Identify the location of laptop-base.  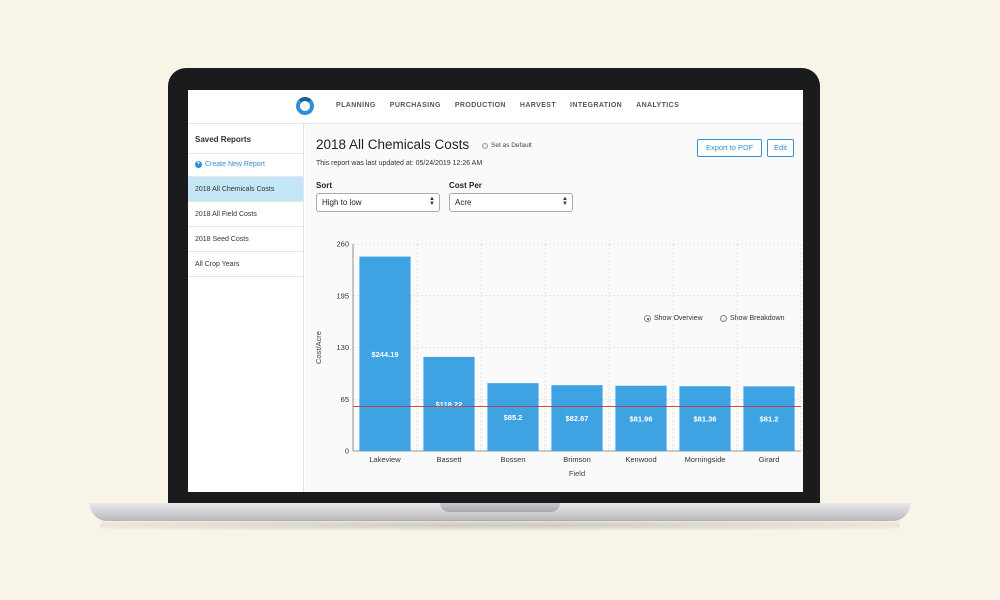
(500, 512).